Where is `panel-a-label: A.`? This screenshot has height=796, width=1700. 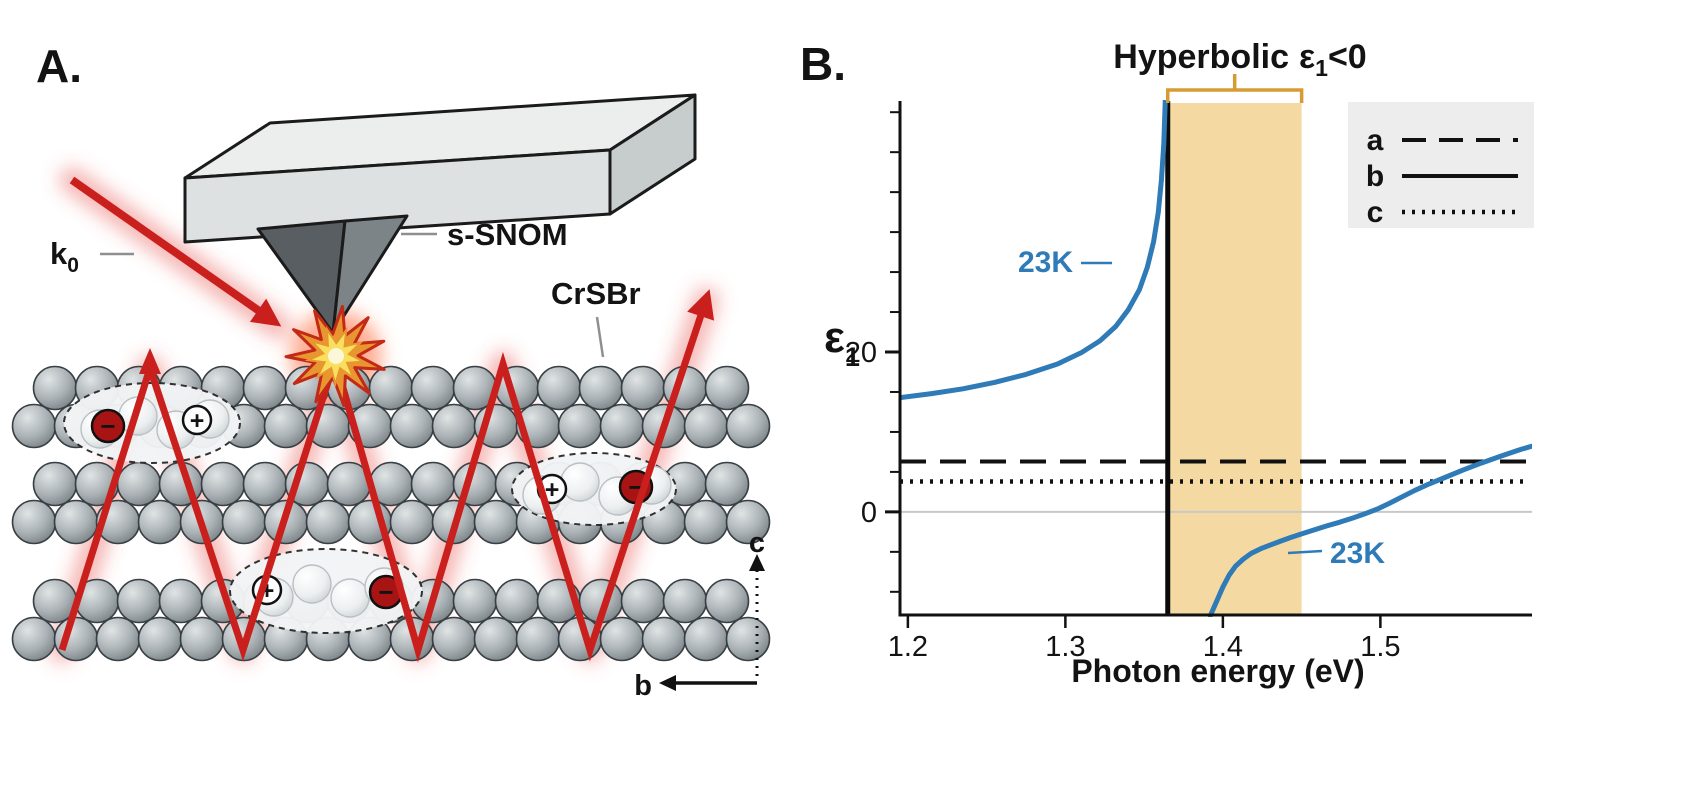 panel-a-label: A. is located at coordinates (59, 66).